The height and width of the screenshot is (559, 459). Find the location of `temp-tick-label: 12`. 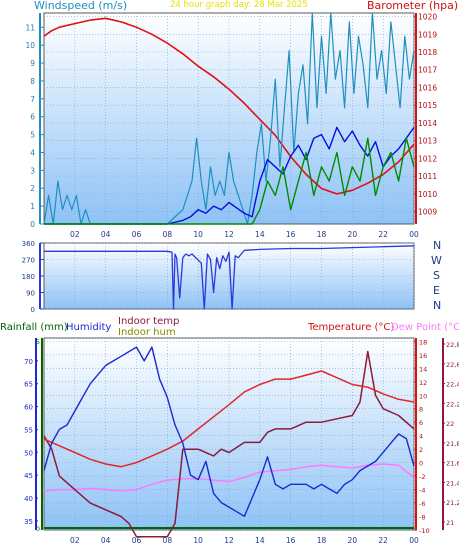

temp-tick-label: 12 is located at coordinates (423, 383).